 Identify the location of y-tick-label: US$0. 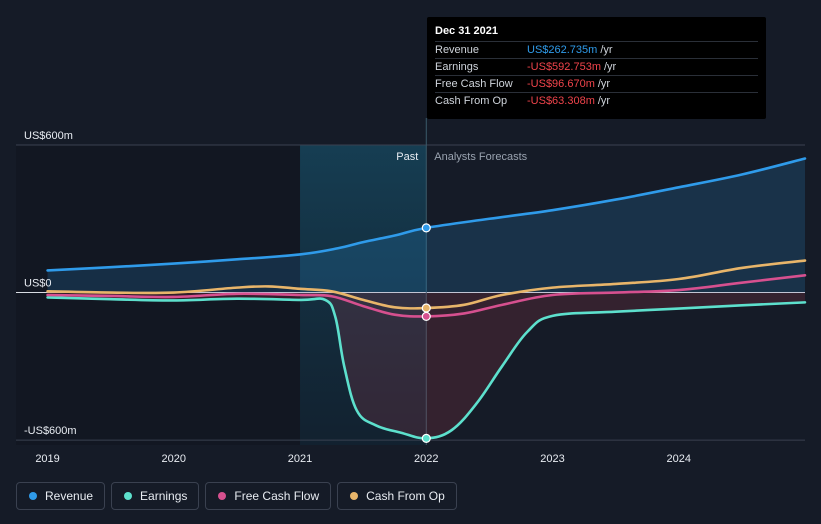
(38, 284).